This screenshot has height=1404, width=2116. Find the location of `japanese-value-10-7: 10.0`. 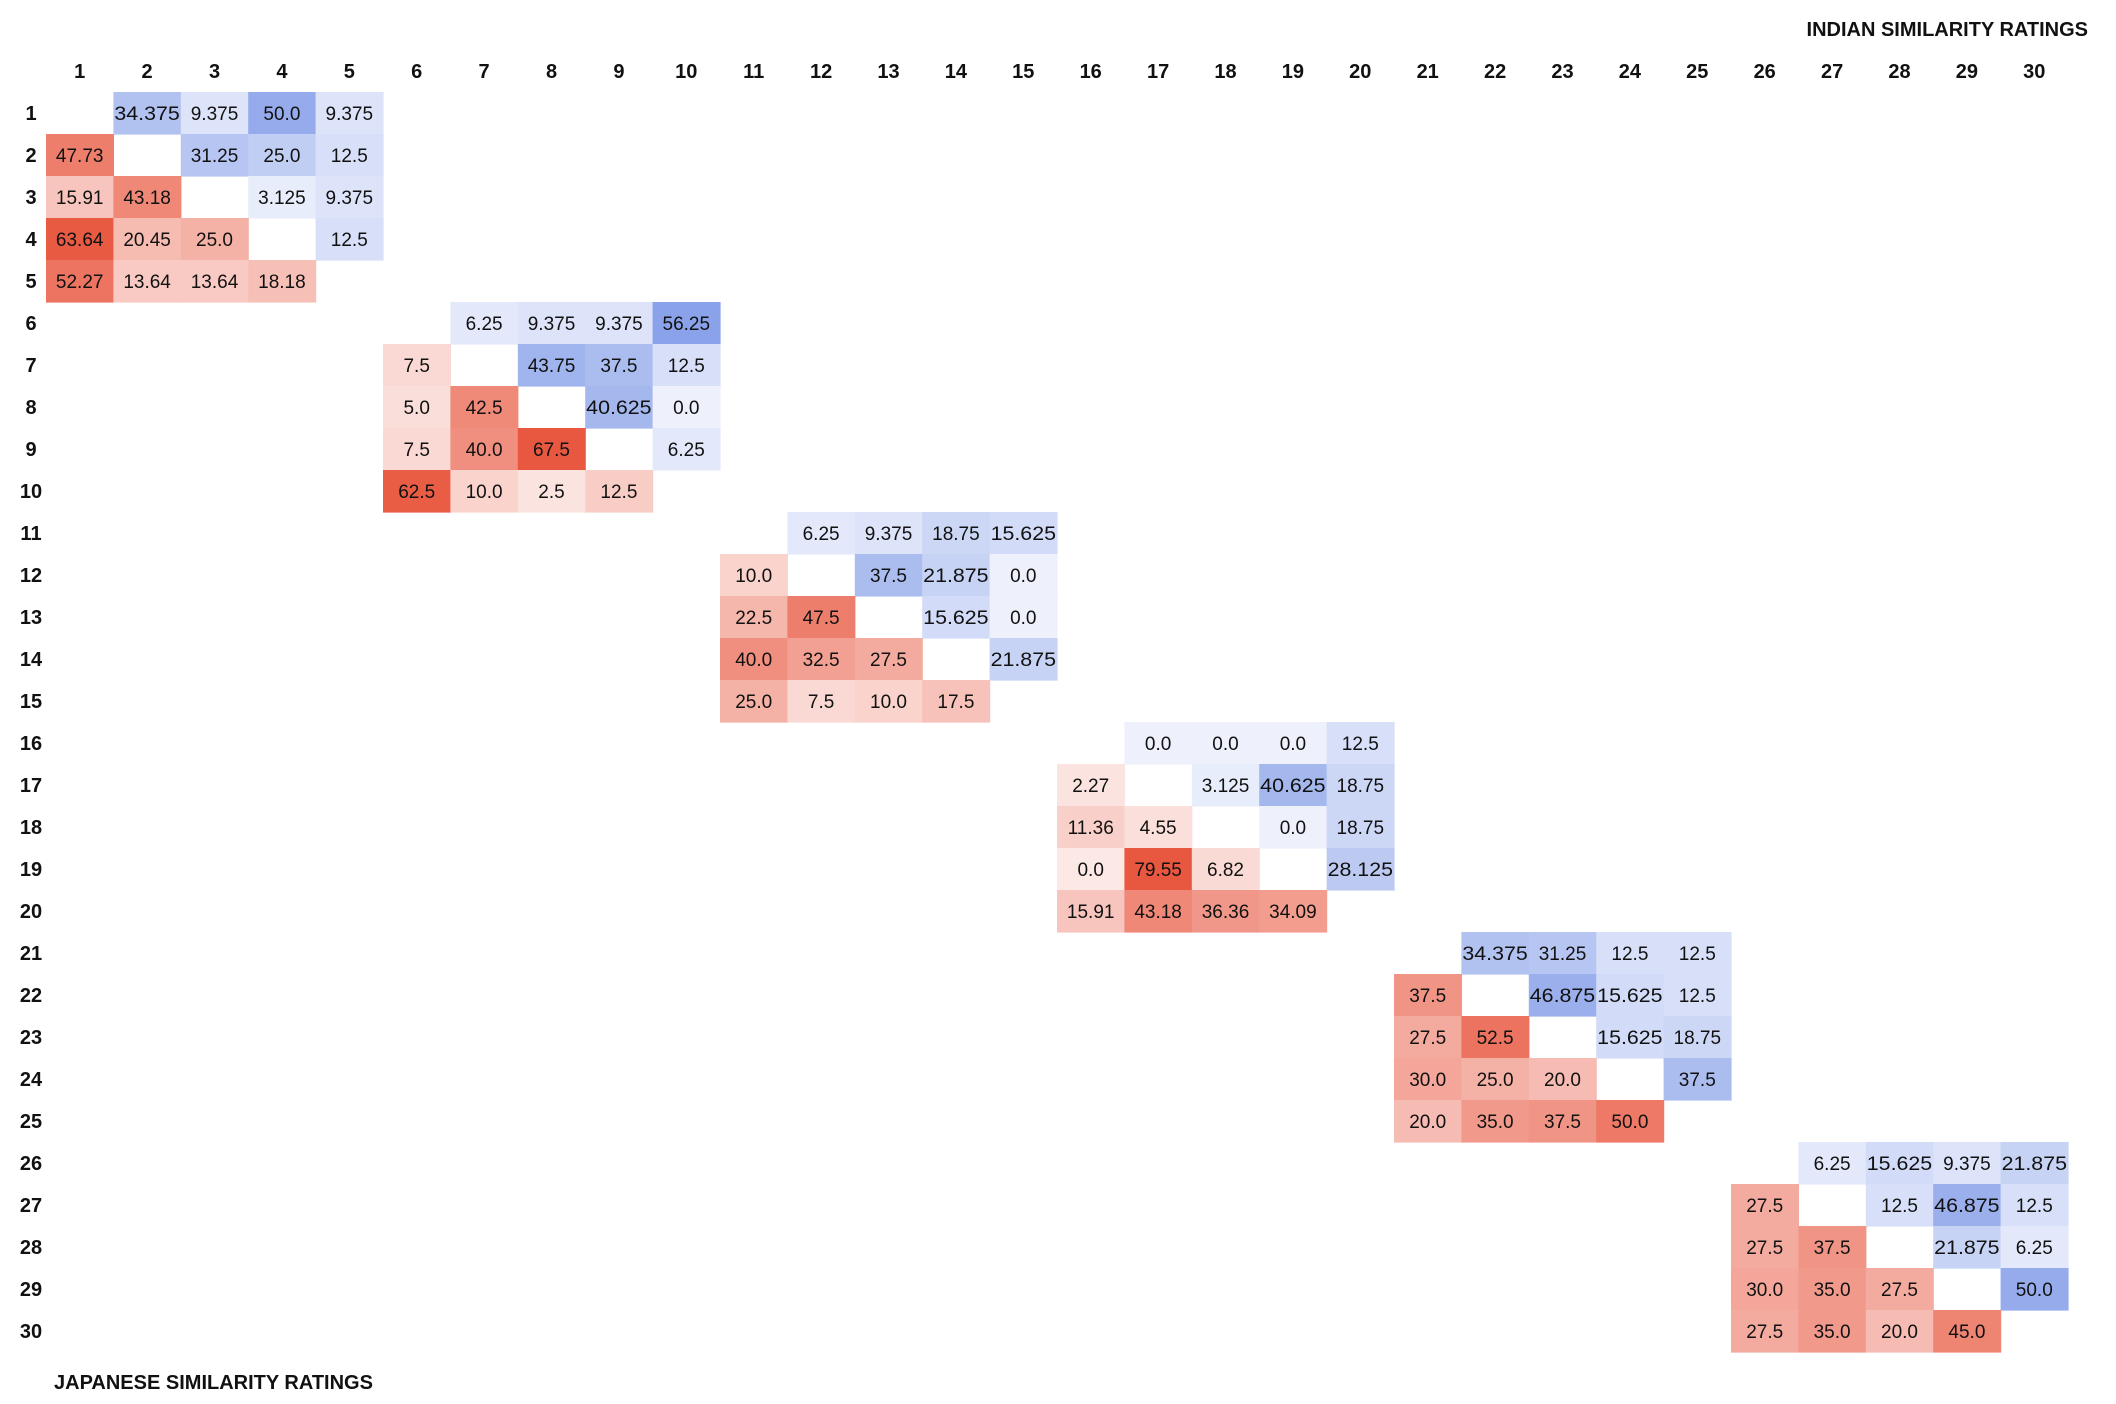

japanese-value-10-7: 10.0 is located at coordinates (484, 492).